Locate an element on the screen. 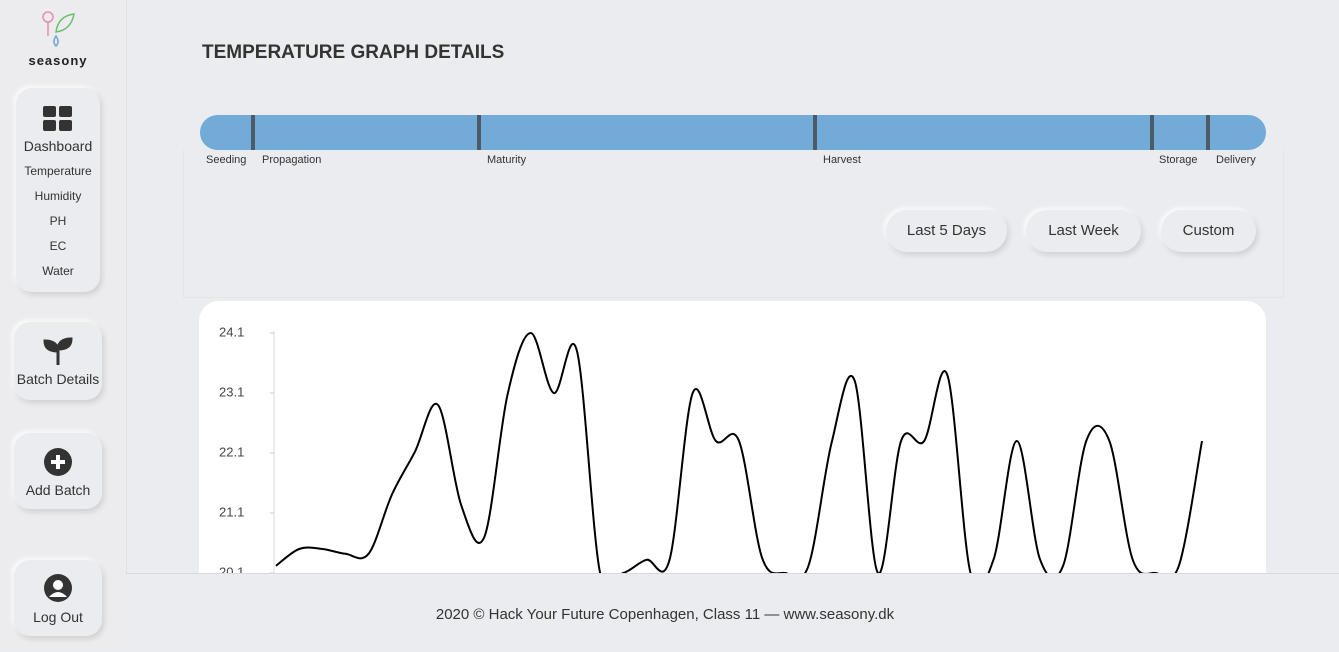  brand: seasony is located at coordinates (58, 60).